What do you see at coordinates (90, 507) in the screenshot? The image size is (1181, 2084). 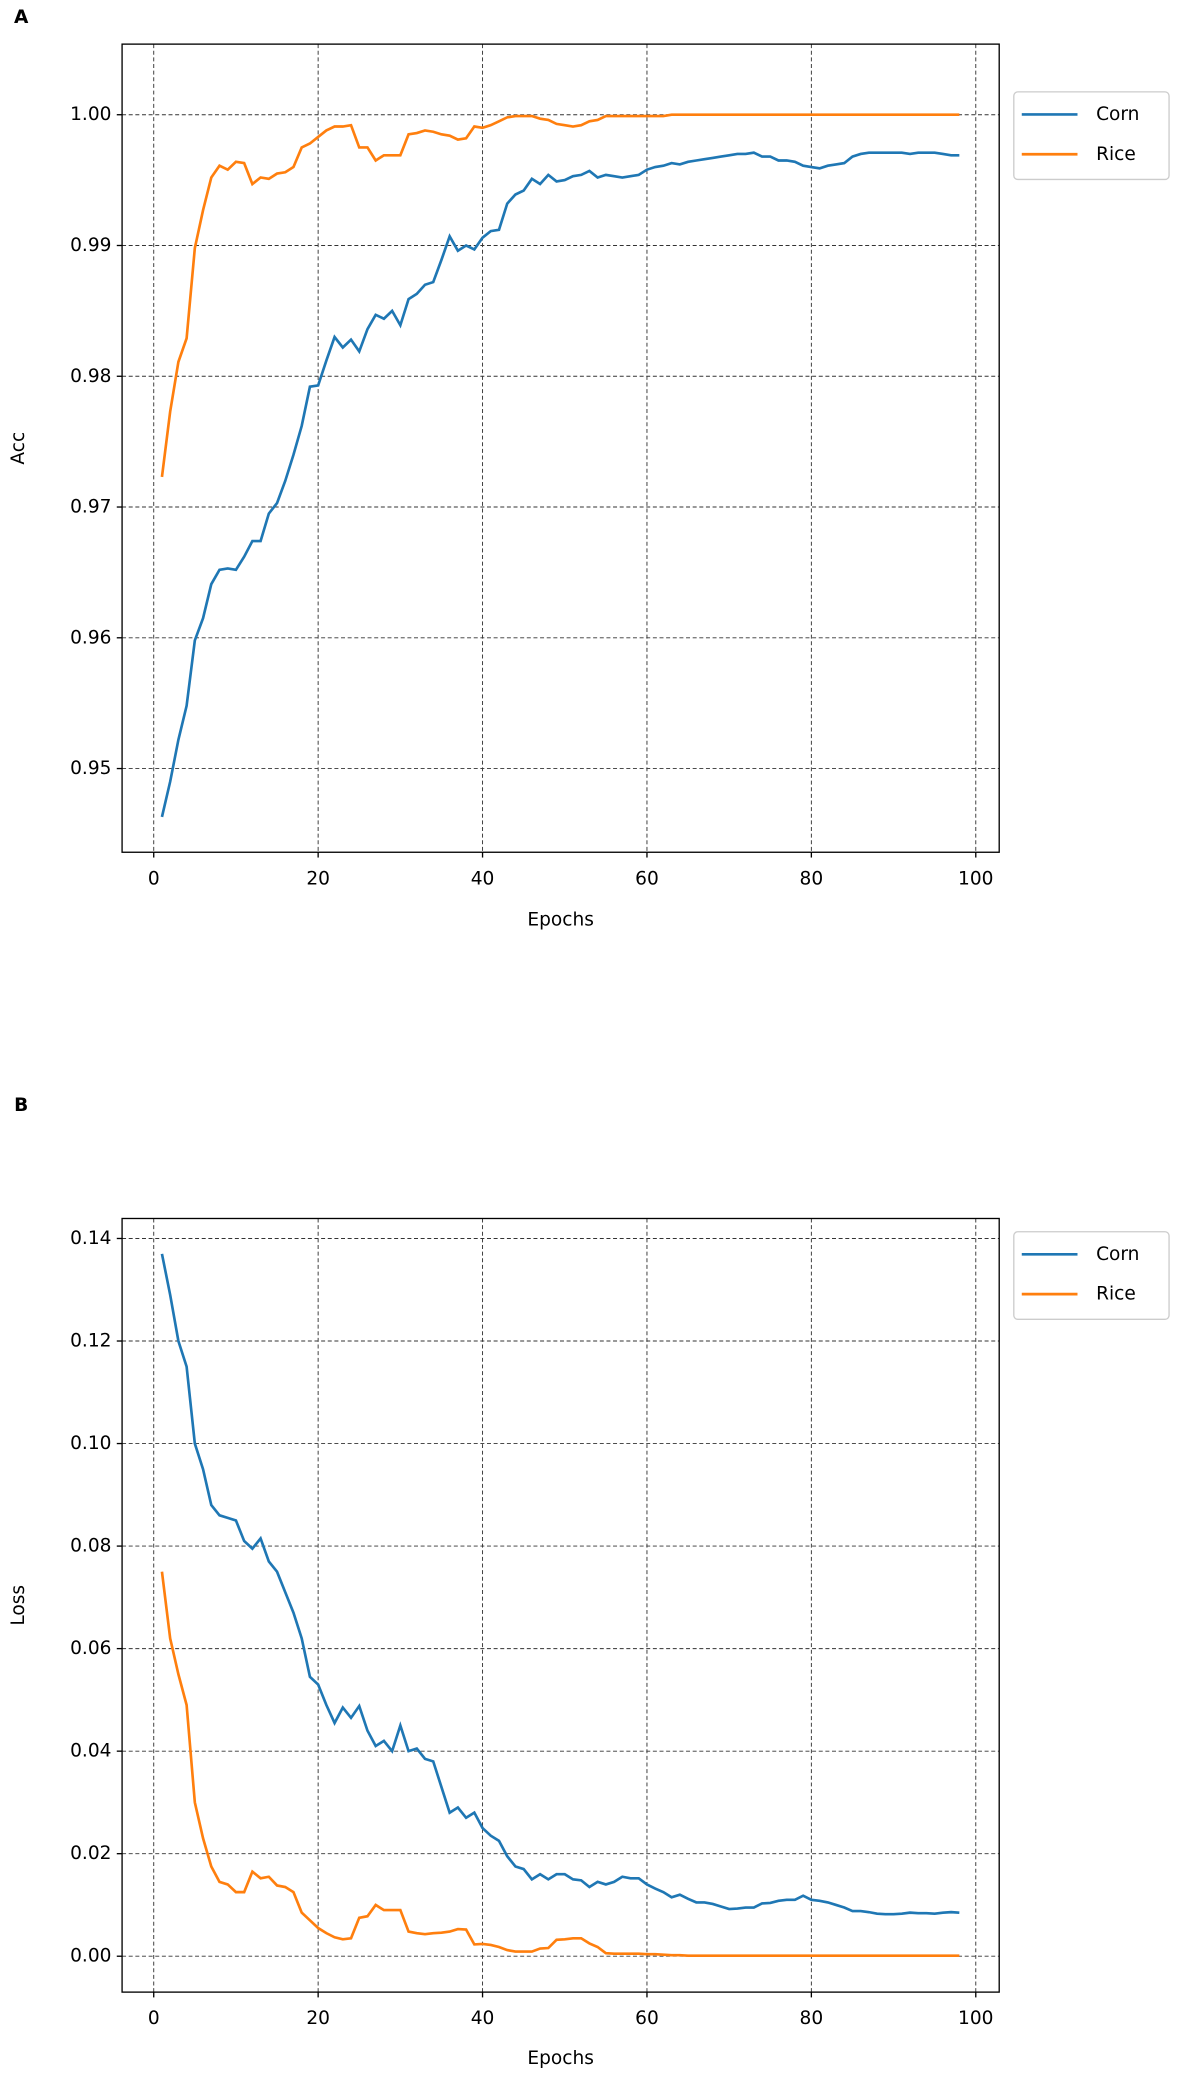 I see `y-tick-label: 0.97` at bounding box center [90, 507].